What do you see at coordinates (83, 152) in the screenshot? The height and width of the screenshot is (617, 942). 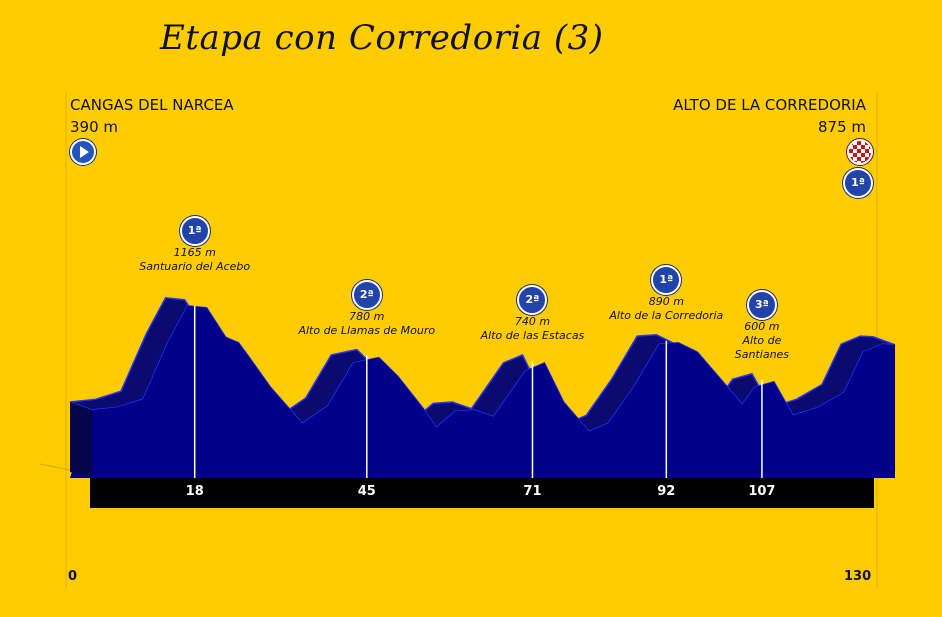 I see `play-icon` at bounding box center [83, 152].